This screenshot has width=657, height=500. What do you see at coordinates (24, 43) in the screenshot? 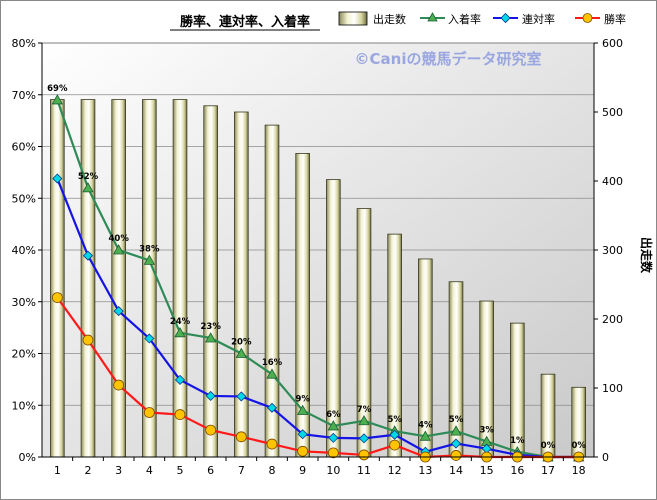
I see `y-left-tick-label: 80%` at bounding box center [24, 43].